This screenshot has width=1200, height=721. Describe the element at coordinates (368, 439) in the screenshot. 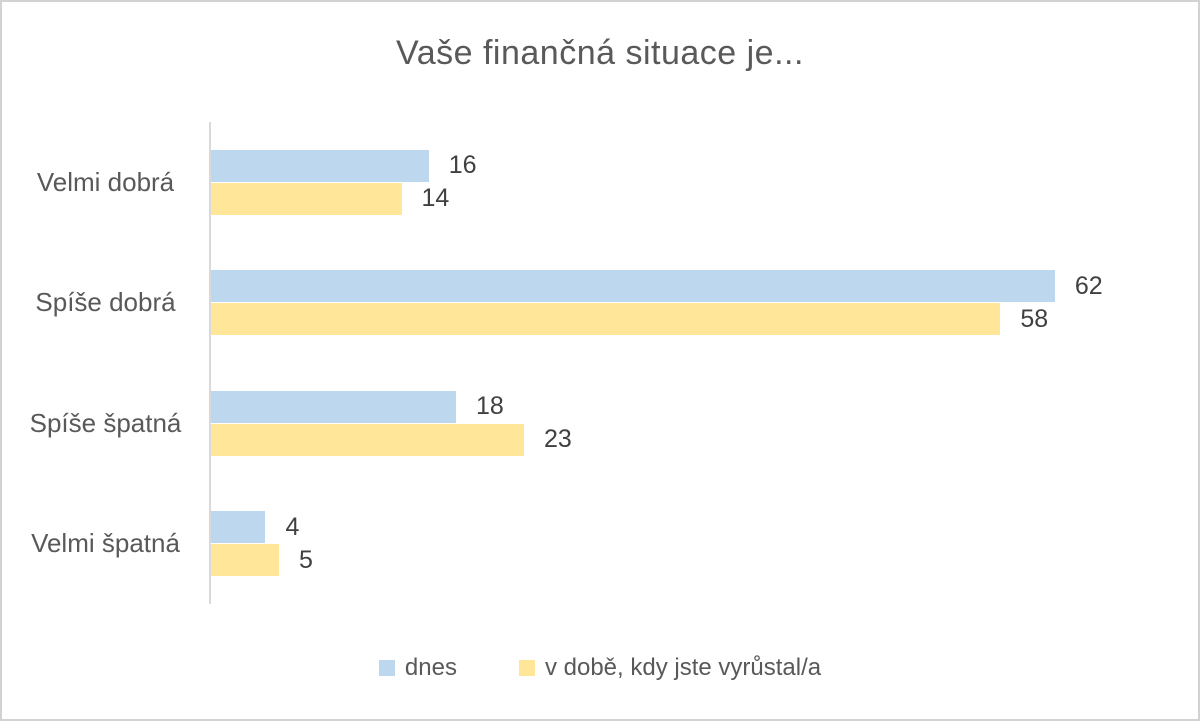

I see `bar-v-dob-kdy-jste-vyr-stal-a-sp-e-patn` at that location.